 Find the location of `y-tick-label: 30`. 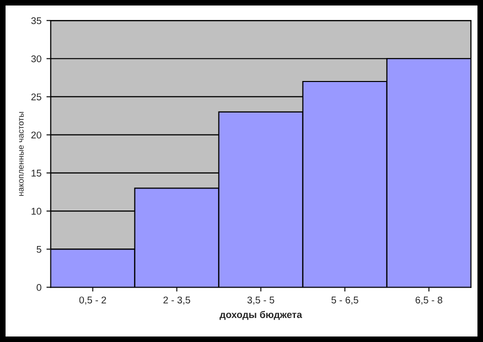

y-tick-label: 30 is located at coordinates (36, 58).